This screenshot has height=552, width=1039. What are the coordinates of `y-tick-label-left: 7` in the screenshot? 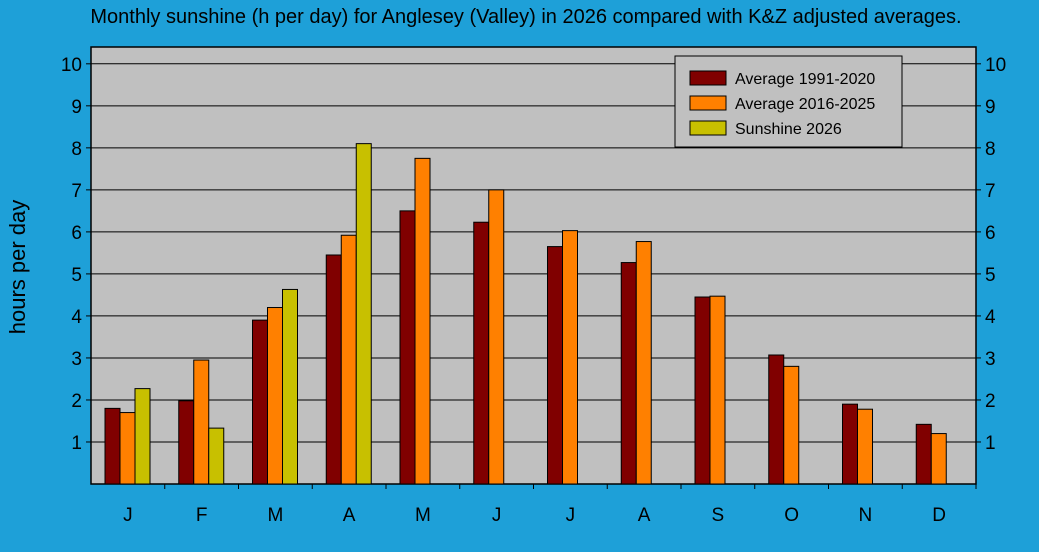 It's located at (76, 191).